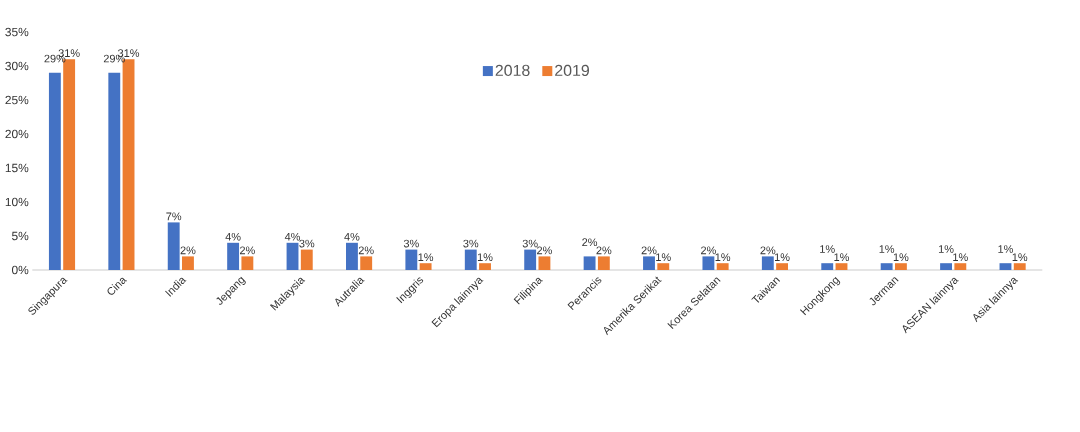 The height and width of the screenshot is (432, 1080). Describe the element at coordinates (512, 70) in the screenshot. I see `legend-label: 2018` at that location.